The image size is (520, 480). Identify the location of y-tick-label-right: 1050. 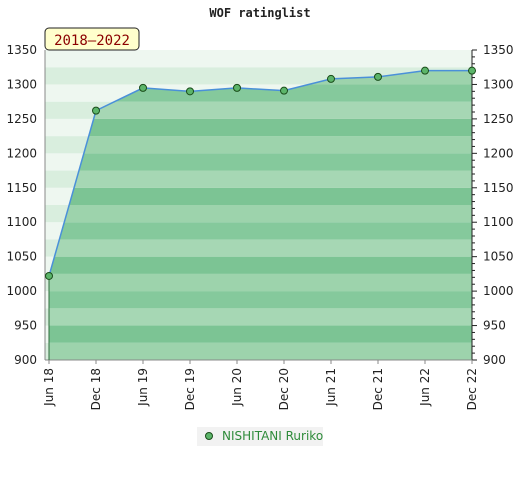
(498, 257).